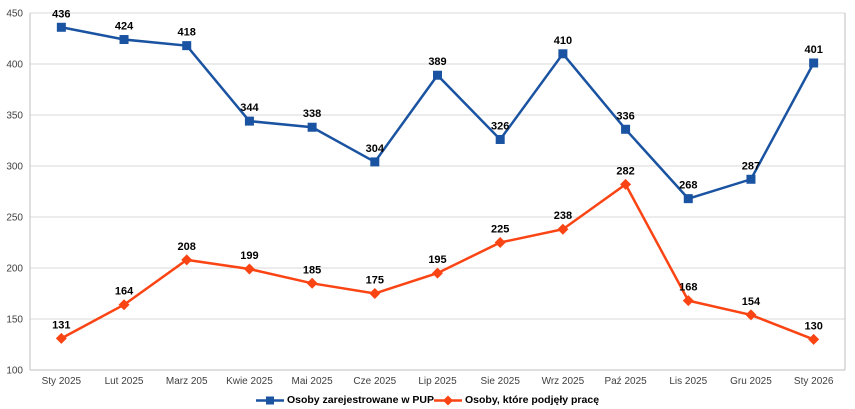 Image resolution: width=855 pixels, height=409 pixels. Describe the element at coordinates (437, 381) in the screenshot. I see `x-axis-tick-label: Lip 2025` at that location.